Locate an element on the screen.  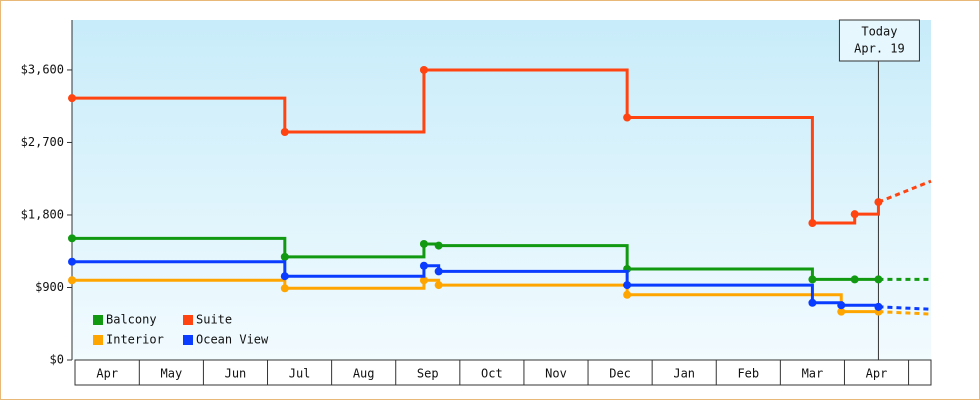
x-tick-label: Nov is located at coordinates (556, 374).